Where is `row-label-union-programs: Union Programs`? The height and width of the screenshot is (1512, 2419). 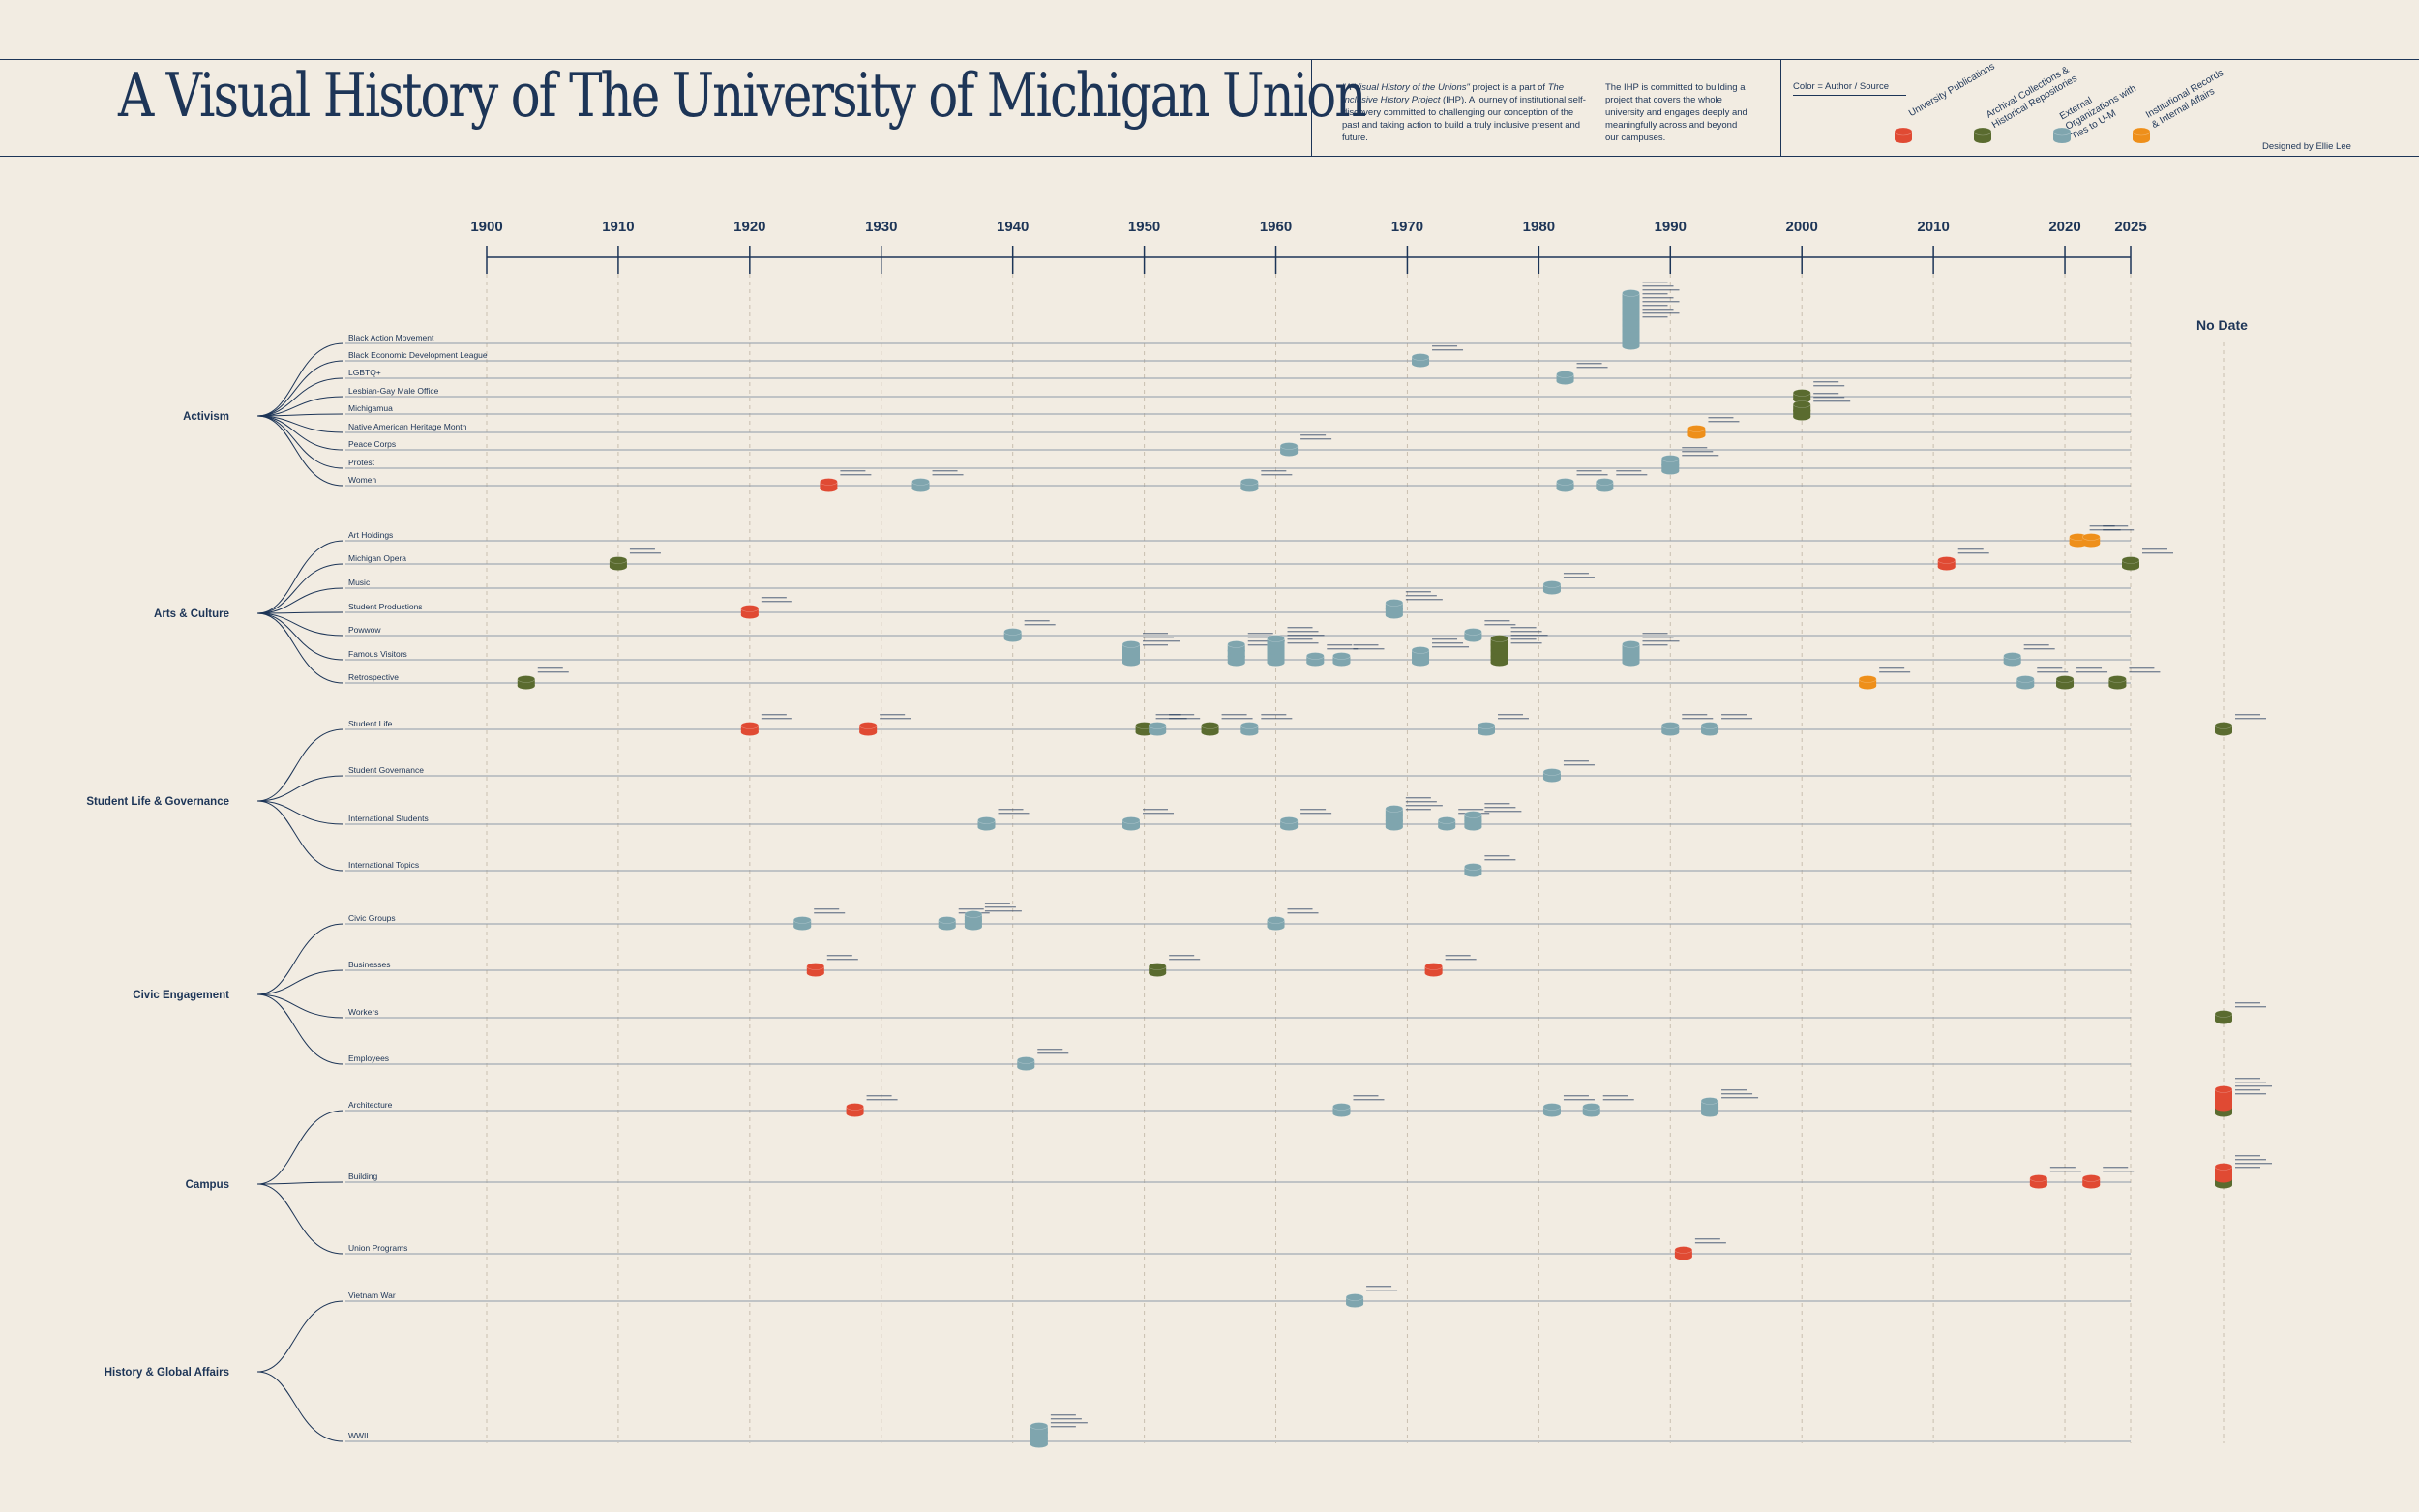
row-label-union-programs: Union Programs is located at coordinates (378, 1248).